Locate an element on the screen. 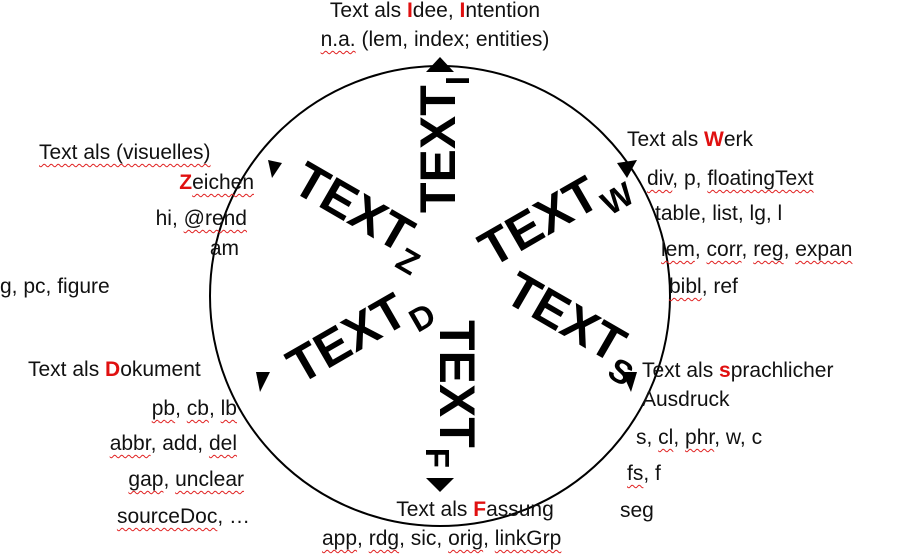  sprache-elements-2: fs, f is located at coordinates (644, 473).